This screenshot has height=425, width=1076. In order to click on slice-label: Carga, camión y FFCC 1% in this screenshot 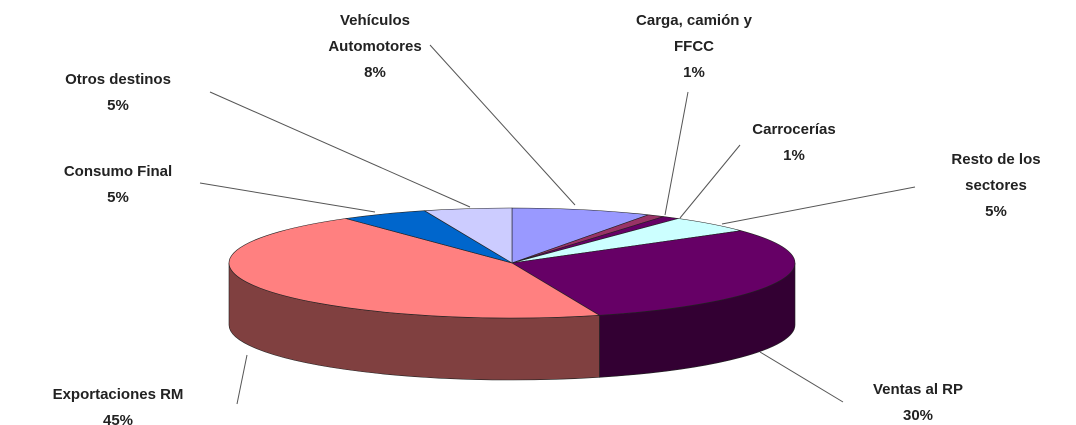, I will do `click(694, 47)`.